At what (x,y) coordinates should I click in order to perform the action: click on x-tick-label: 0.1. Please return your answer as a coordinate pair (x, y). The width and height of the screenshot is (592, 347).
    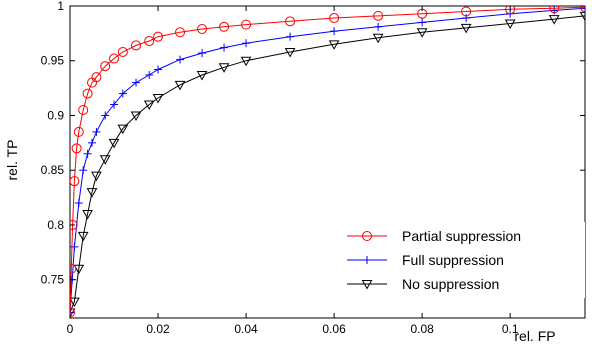
    Looking at the image, I should click on (510, 329).